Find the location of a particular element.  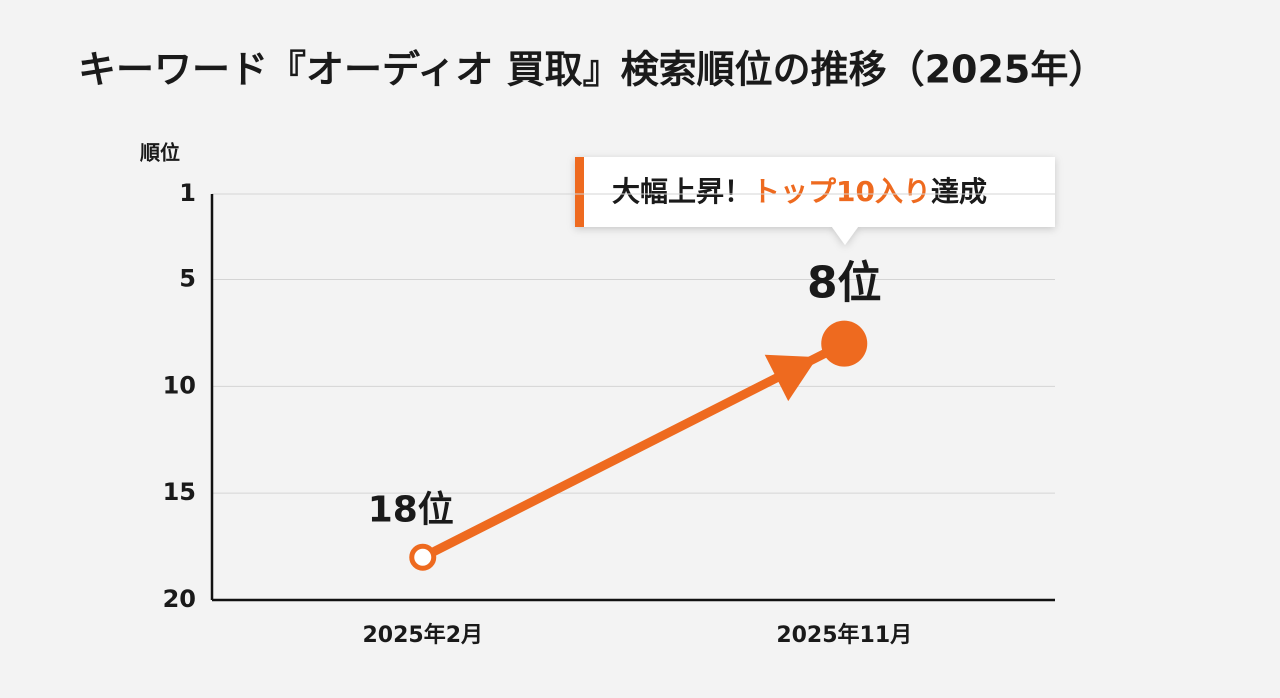

data-label: 18位 is located at coordinates (411, 509).